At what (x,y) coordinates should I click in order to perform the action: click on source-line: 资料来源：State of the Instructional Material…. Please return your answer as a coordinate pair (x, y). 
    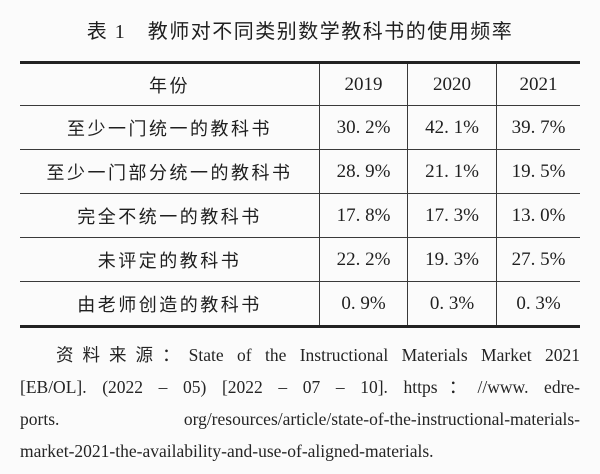
    Looking at the image, I should click on (318, 355).